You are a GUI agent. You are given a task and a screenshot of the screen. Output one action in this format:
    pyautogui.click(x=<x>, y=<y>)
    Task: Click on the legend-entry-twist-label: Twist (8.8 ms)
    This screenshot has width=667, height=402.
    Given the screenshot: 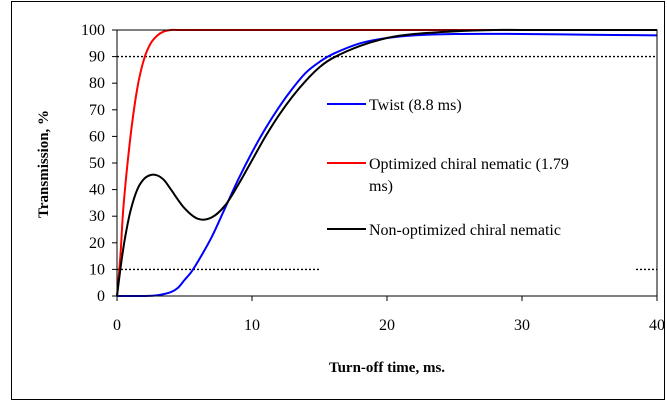 What is the action you would take?
    pyautogui.click(x=415, y=105)
    